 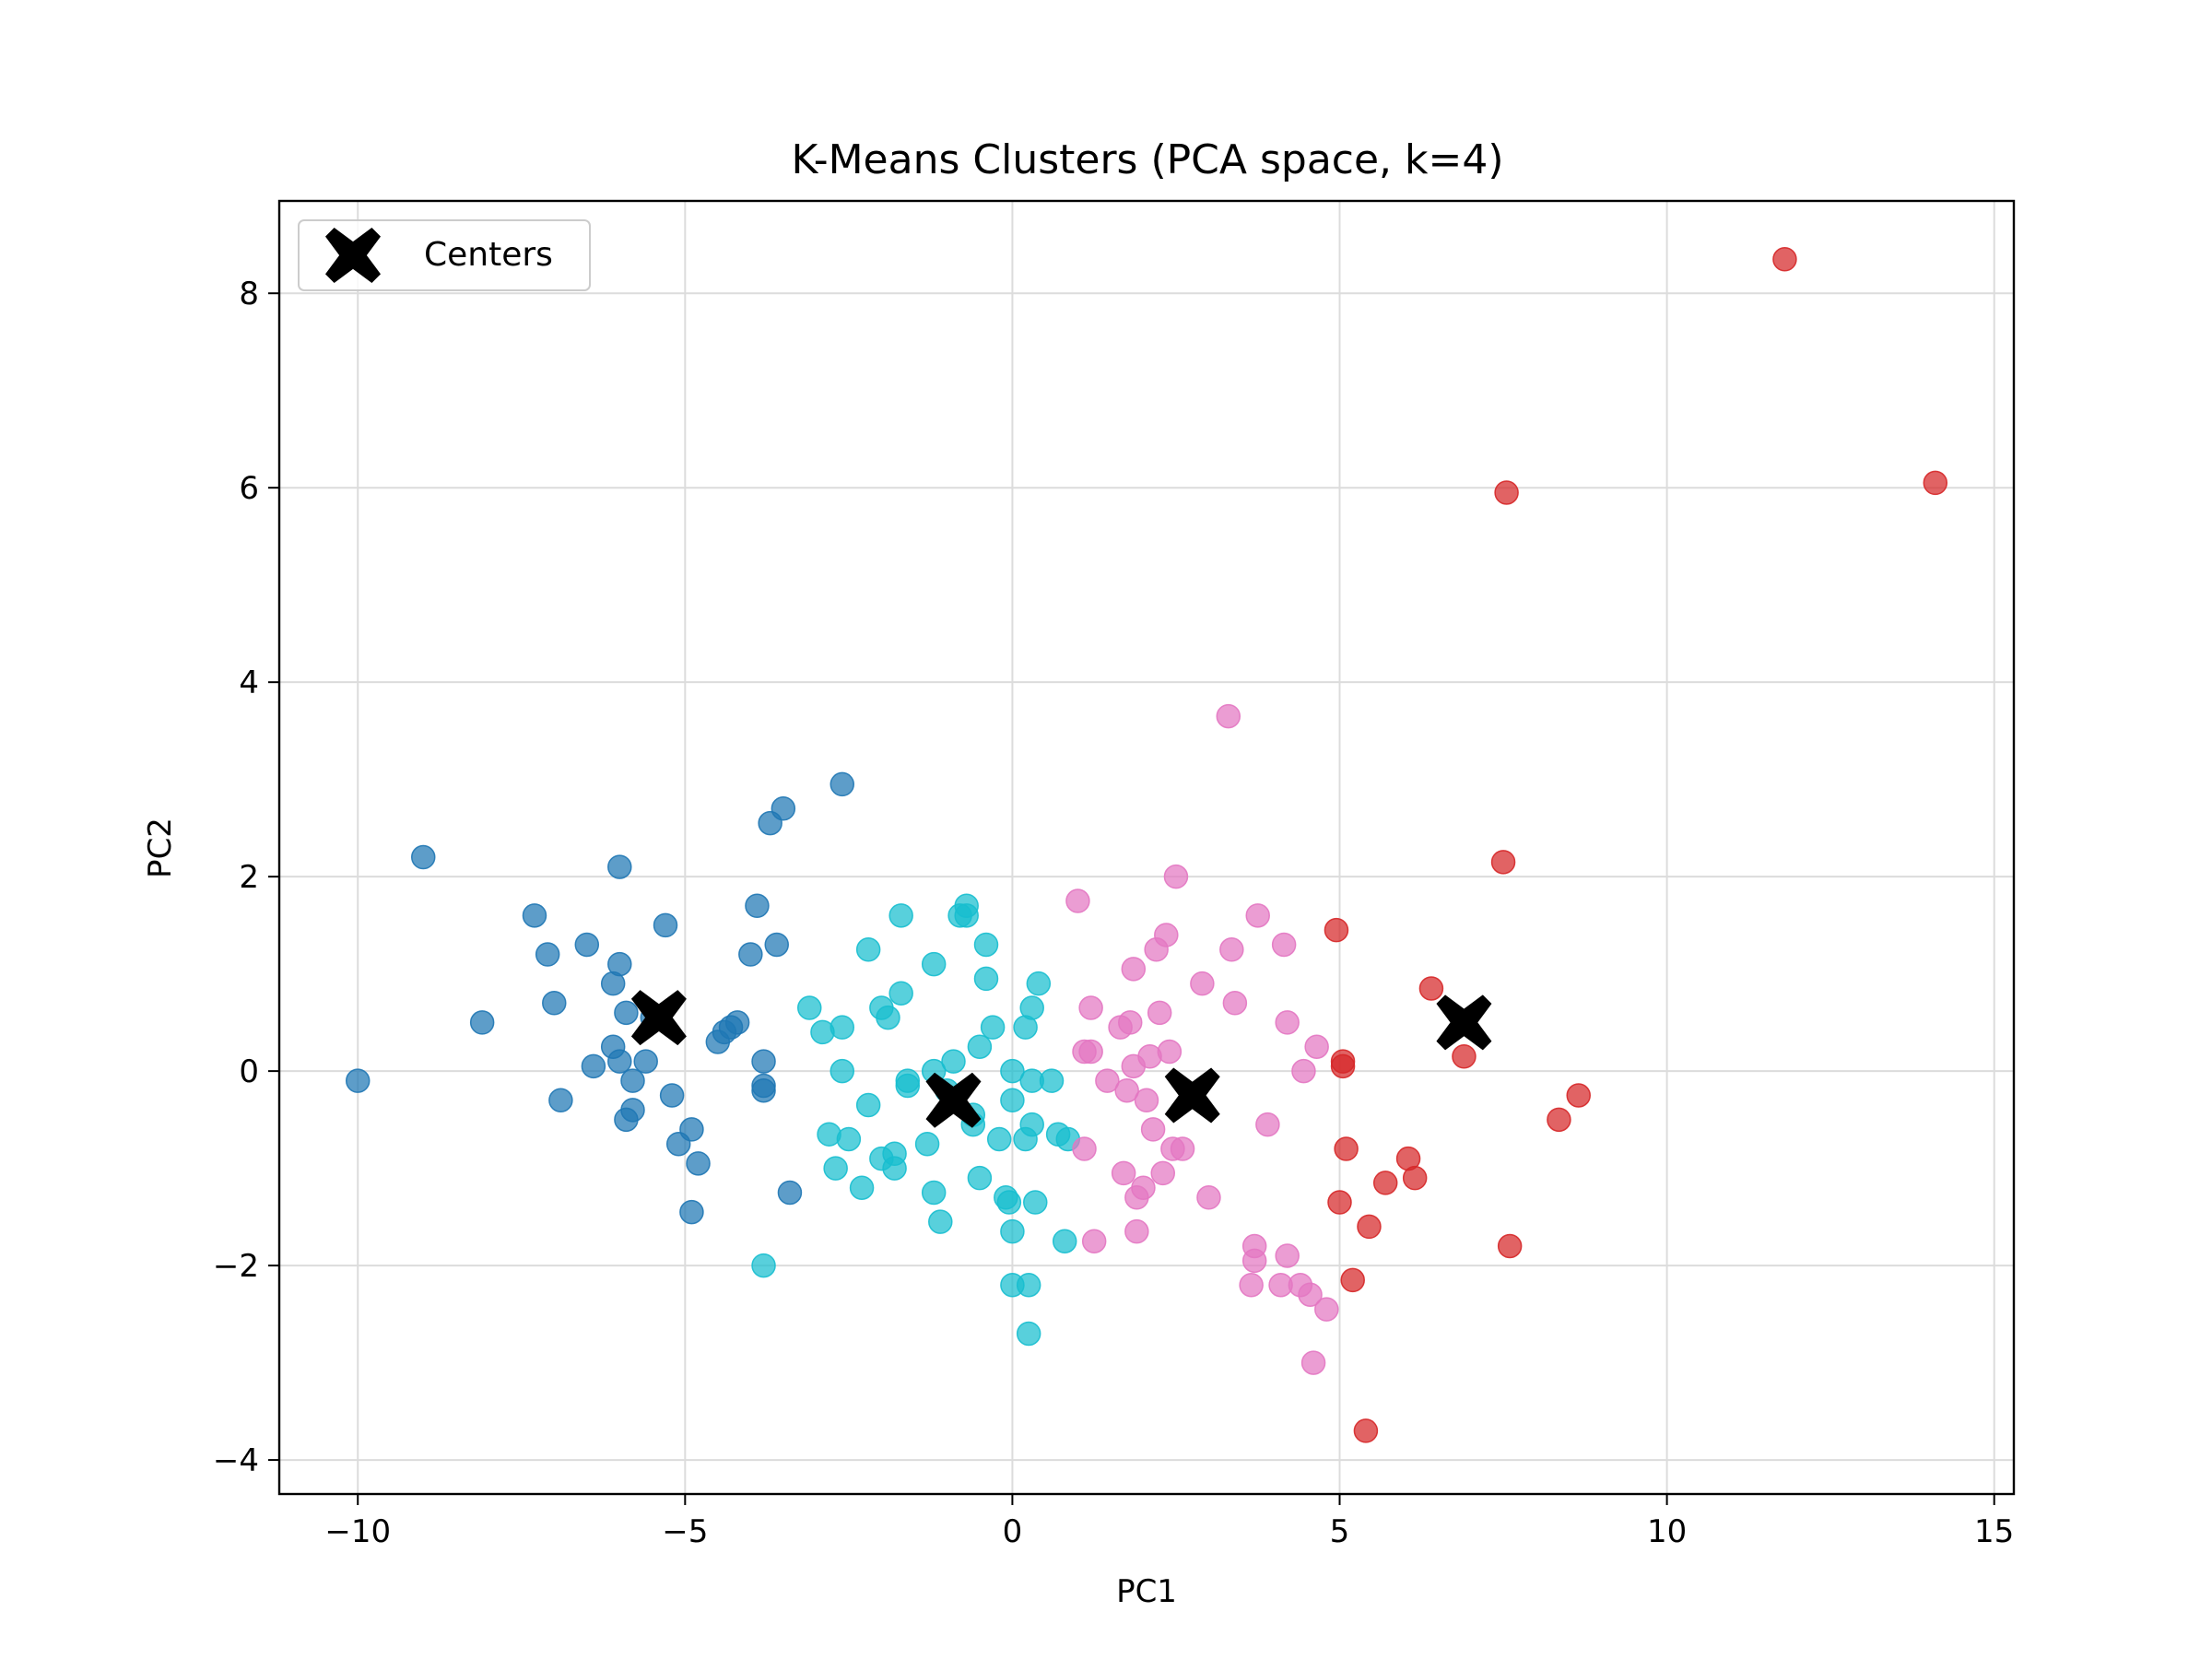 I want to click on x-tick-label: 10, so click(x=1667, y=1531).